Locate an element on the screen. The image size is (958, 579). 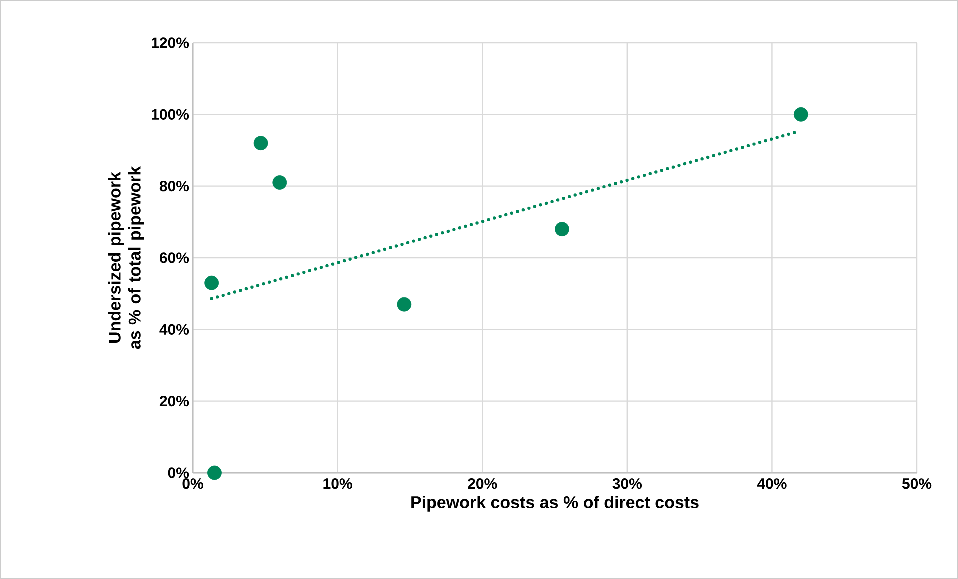
y-tick-label: 120% is located at coordinates (171, 43).